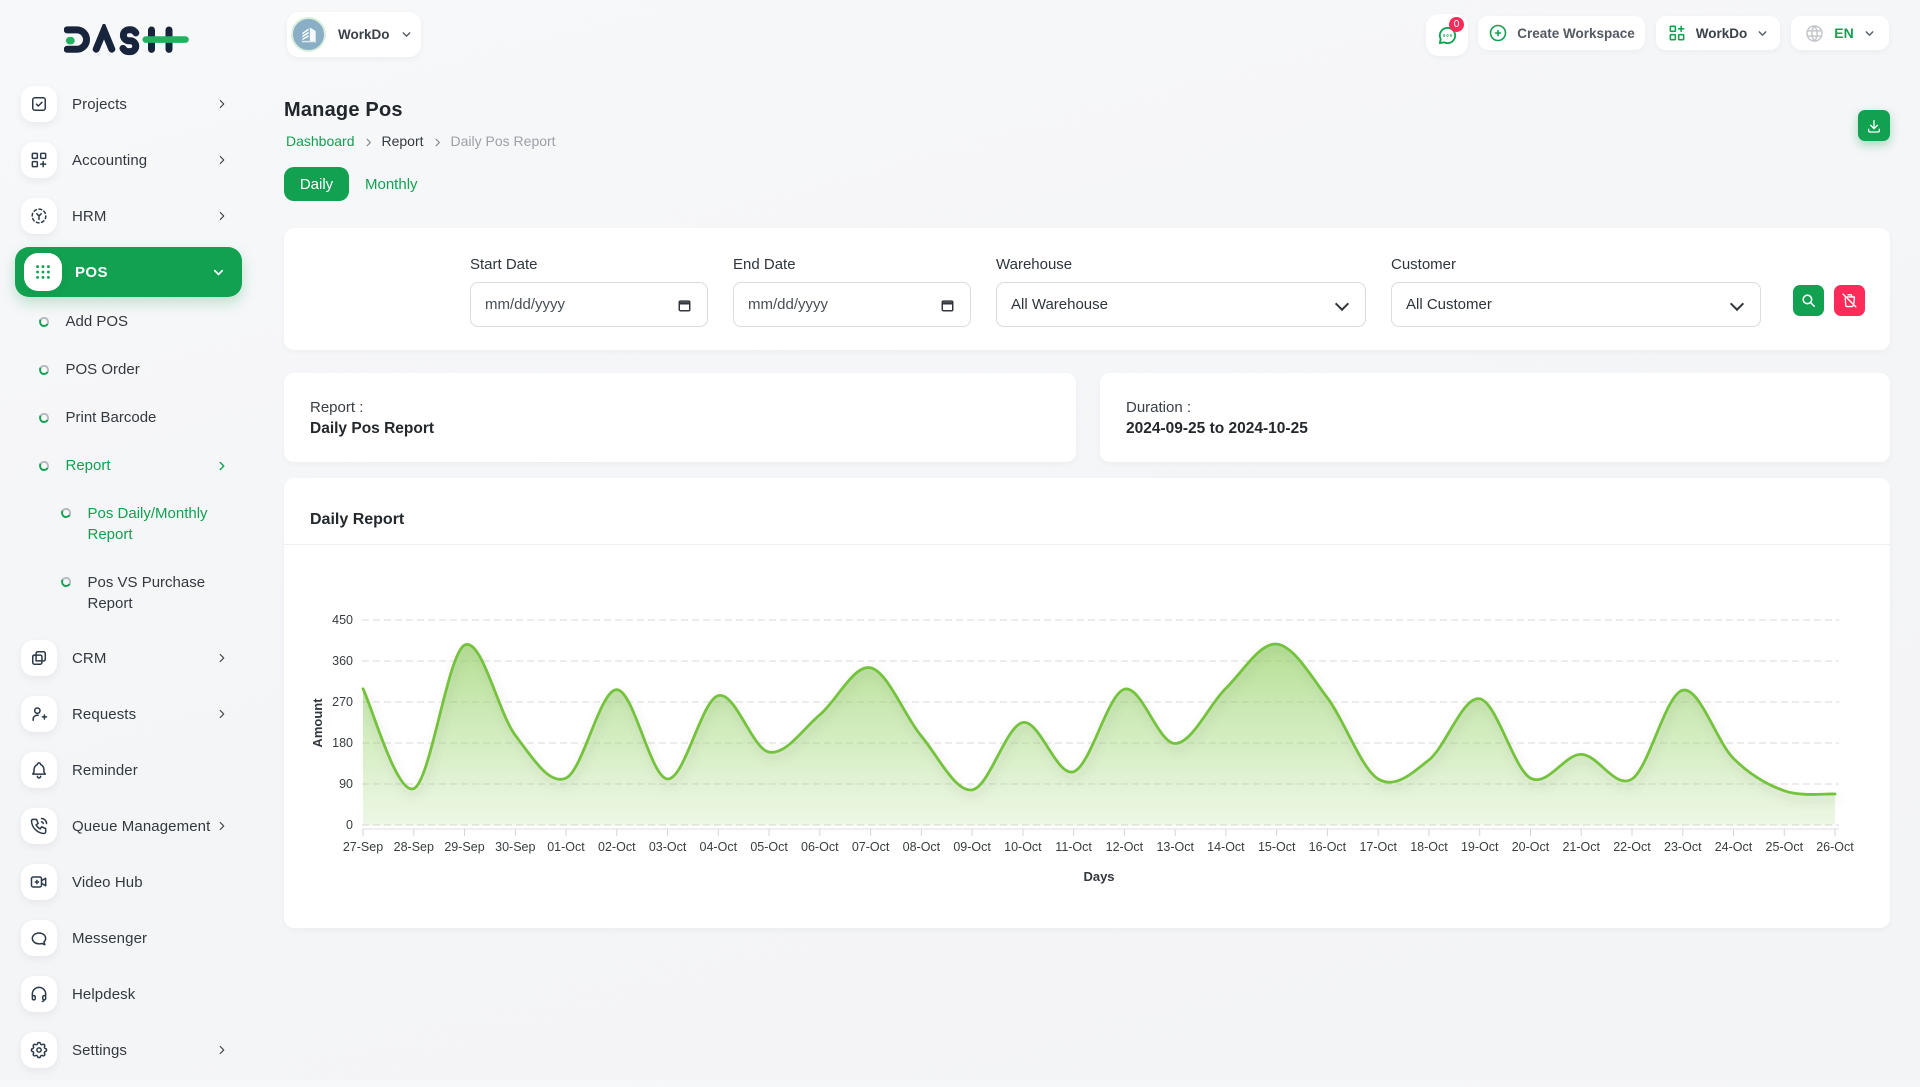 The height and width of the screenshot is (1087, 1920). What do you see at coordinates (871, 847) in the screenshot?
I see `svg-text: 07-Oct` at bounding box center [871, 847].